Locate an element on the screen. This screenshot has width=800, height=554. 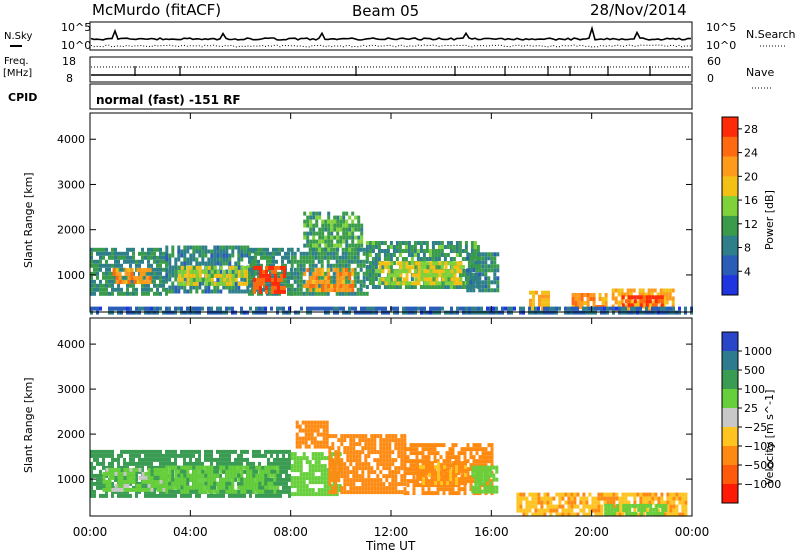
colorbar-tick-label: 1000 is located at coordinates (758, 351).